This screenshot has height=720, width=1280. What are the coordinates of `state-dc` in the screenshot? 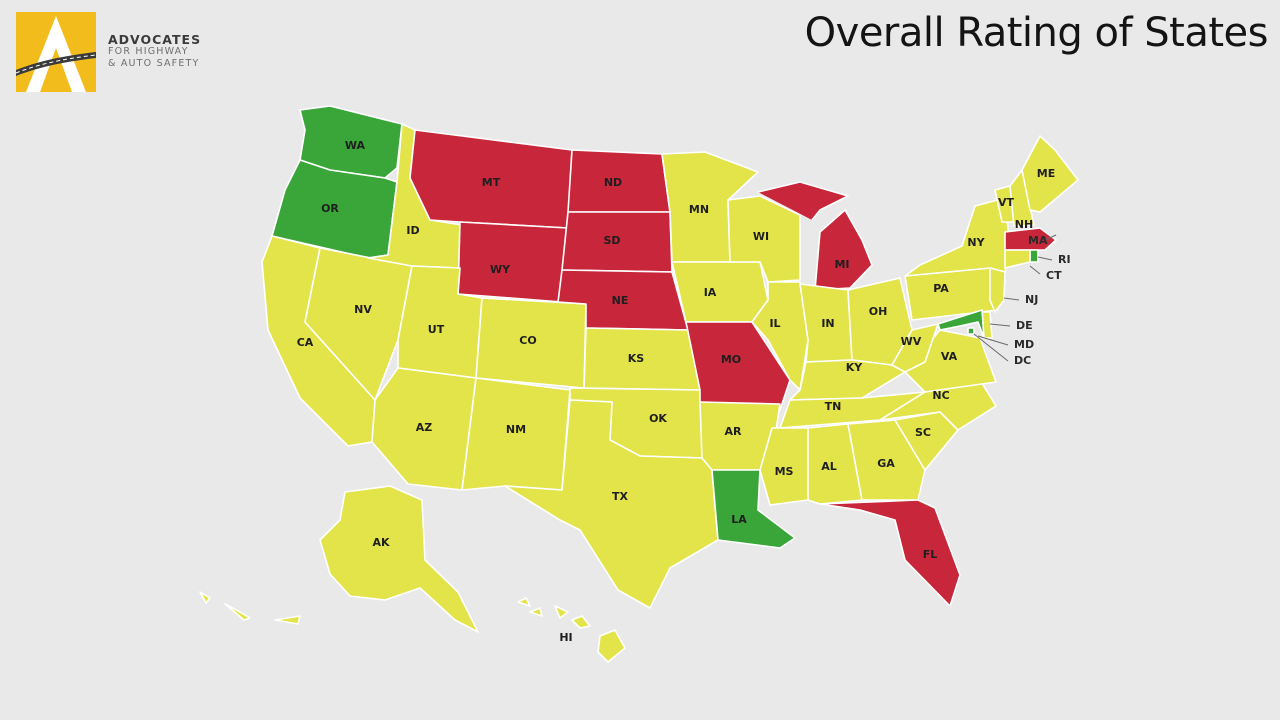 It's located at (971, 331).